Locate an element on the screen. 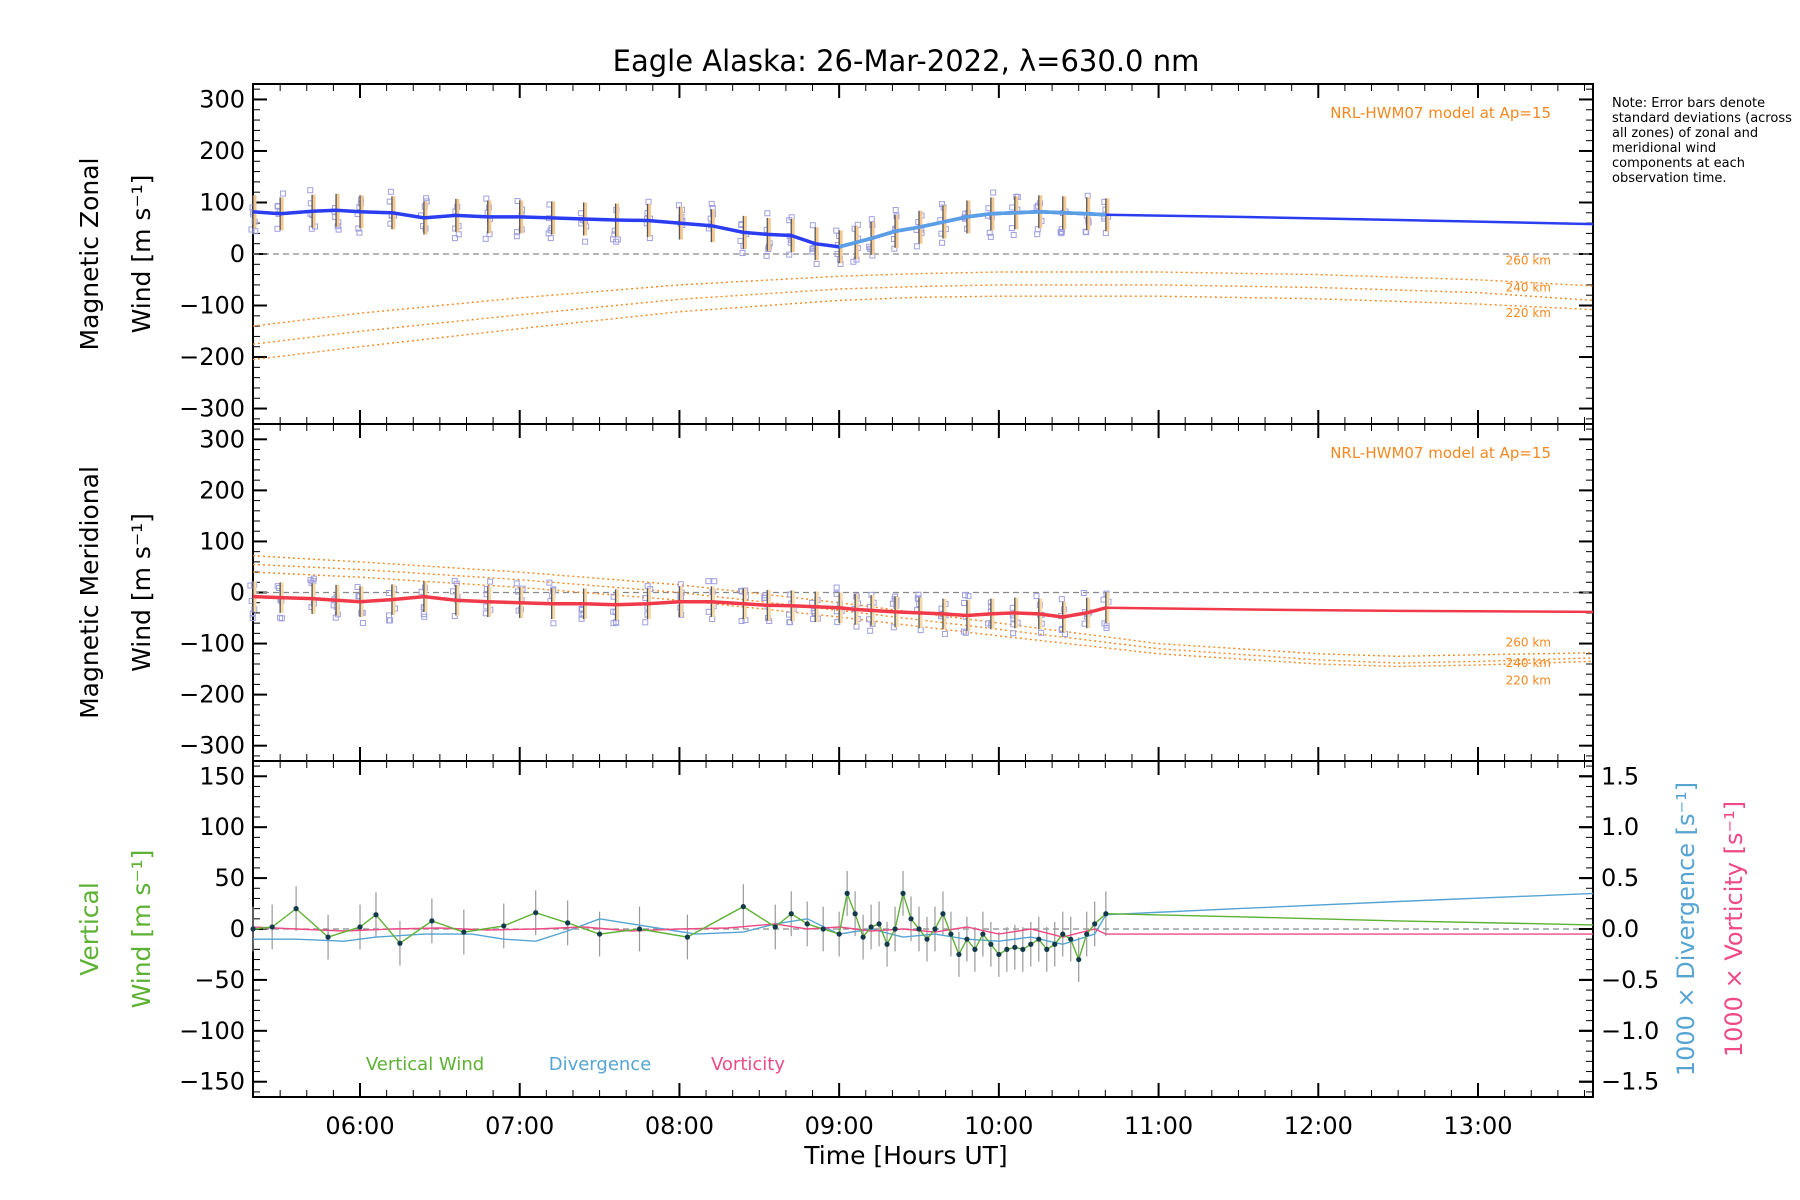 Image resolution: width=1800 pixels, height=1200 pixels. model-height-label: 260 km is located at coordinates (1528, 642).